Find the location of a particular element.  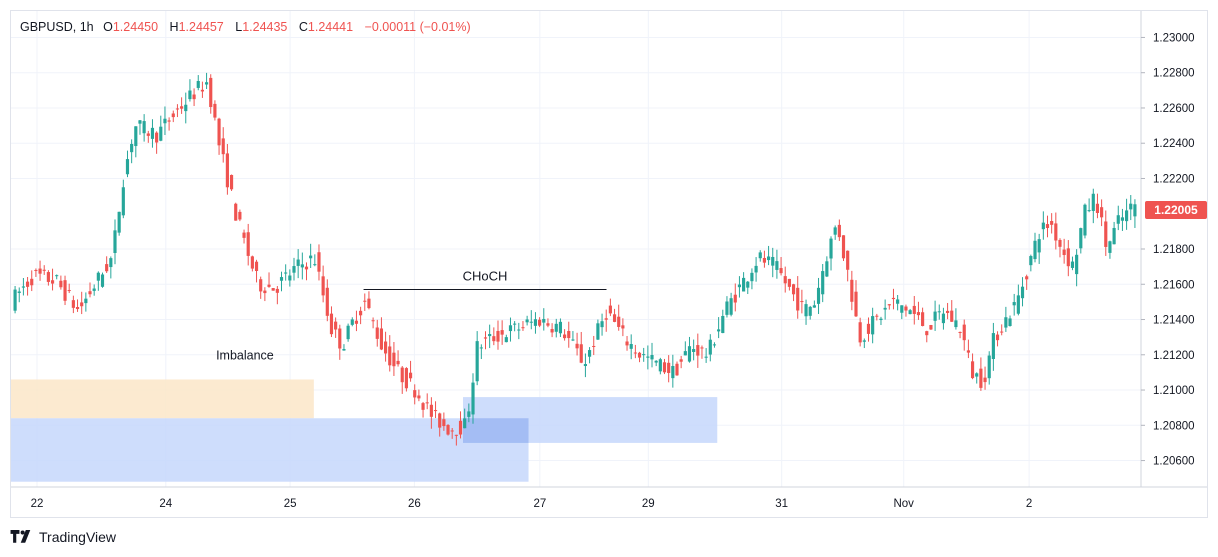

time-tick-label: 27 is located at coordinates (539, 504).